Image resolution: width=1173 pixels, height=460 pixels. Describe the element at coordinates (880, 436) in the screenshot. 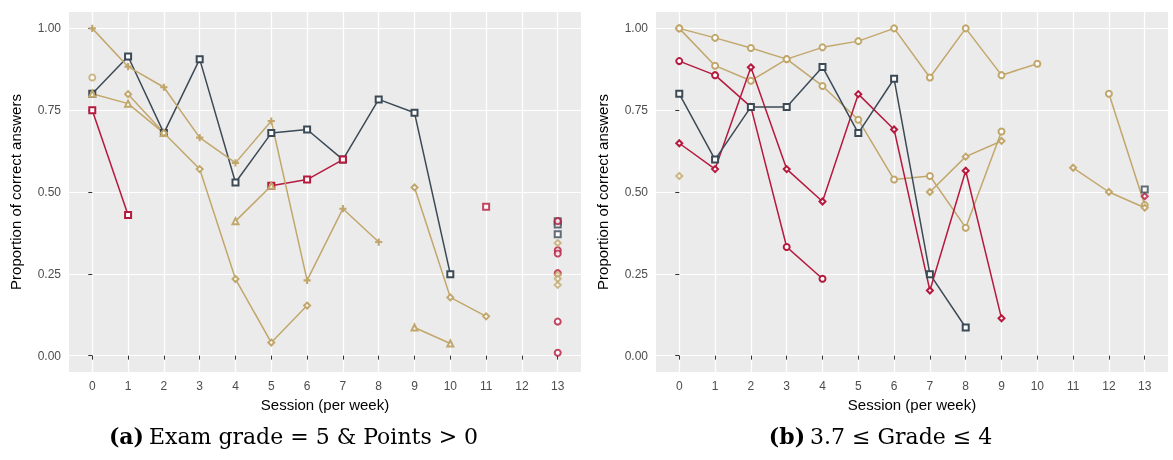

I see `text: (b) 3.7 ≤ Grade ≤ 4` at that location.